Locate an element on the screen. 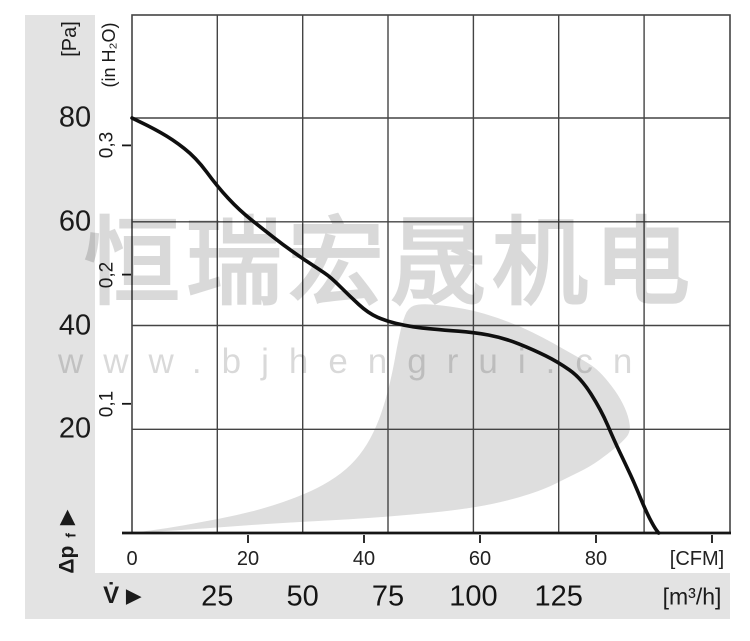  m3h-tick-label: 25 is located at coordinates (217, 596).